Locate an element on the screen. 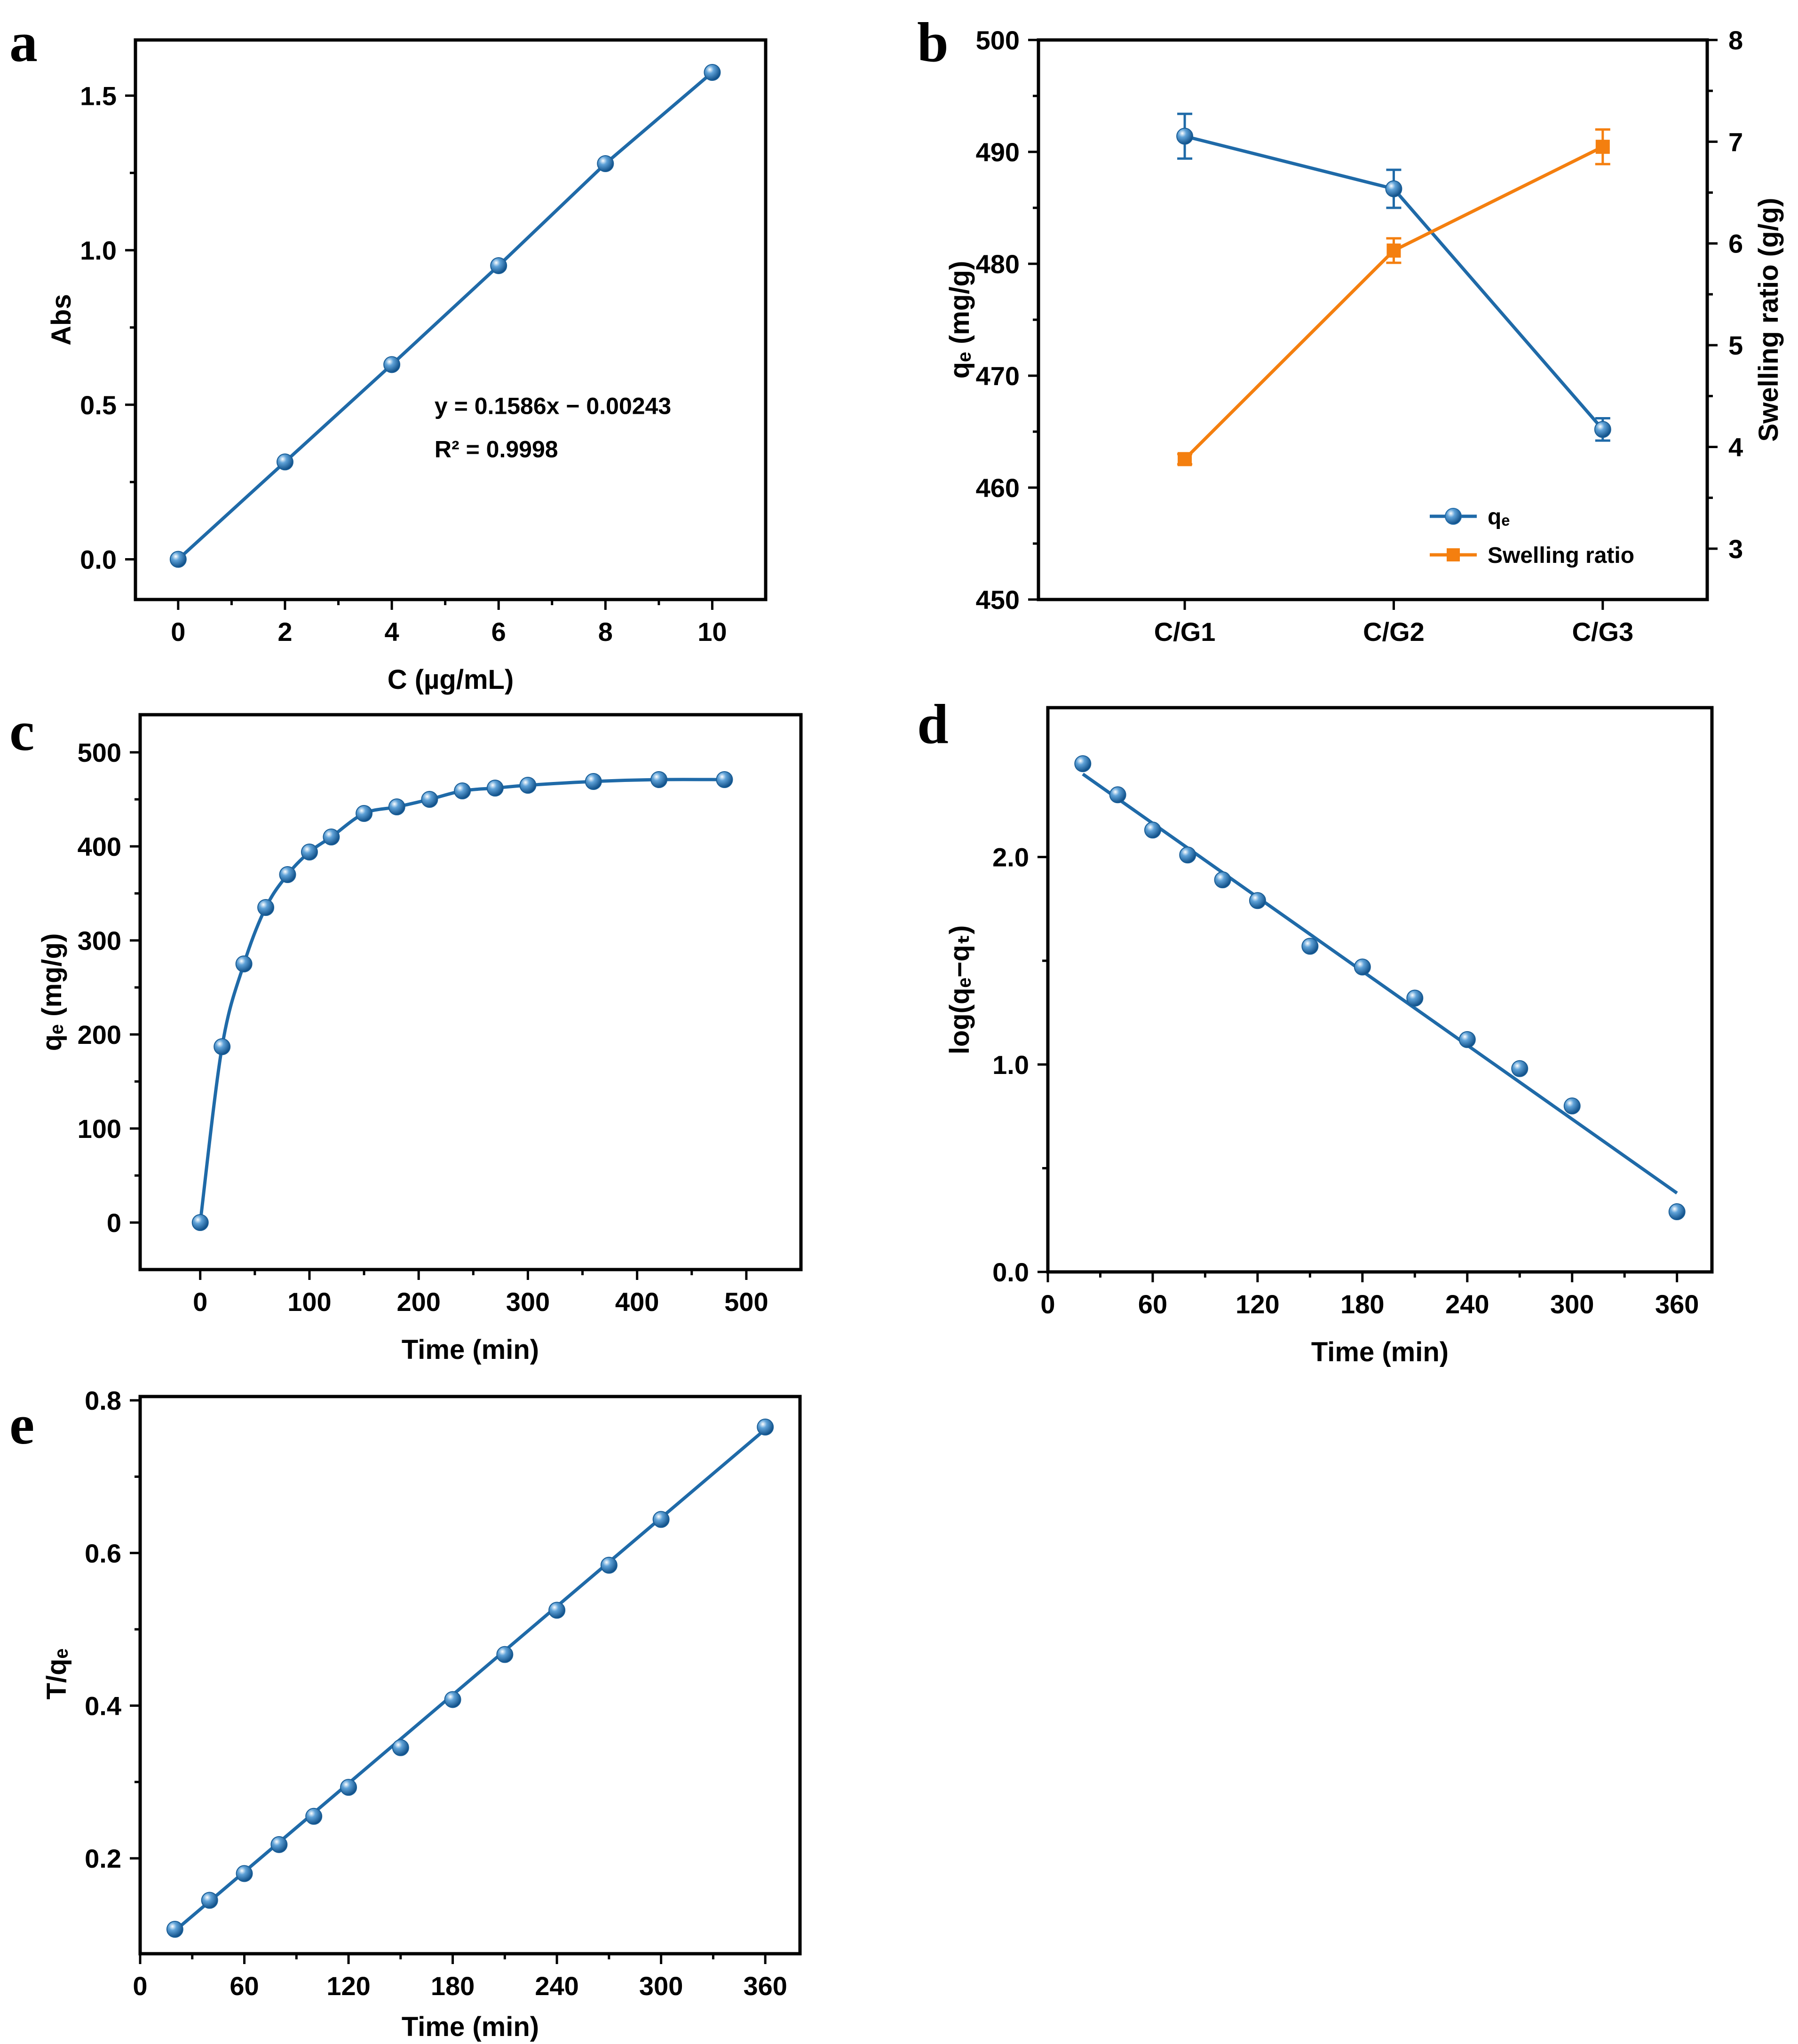  y-axis: 0.0 1.0 2.0 is located at coordinates (1020, 1065).